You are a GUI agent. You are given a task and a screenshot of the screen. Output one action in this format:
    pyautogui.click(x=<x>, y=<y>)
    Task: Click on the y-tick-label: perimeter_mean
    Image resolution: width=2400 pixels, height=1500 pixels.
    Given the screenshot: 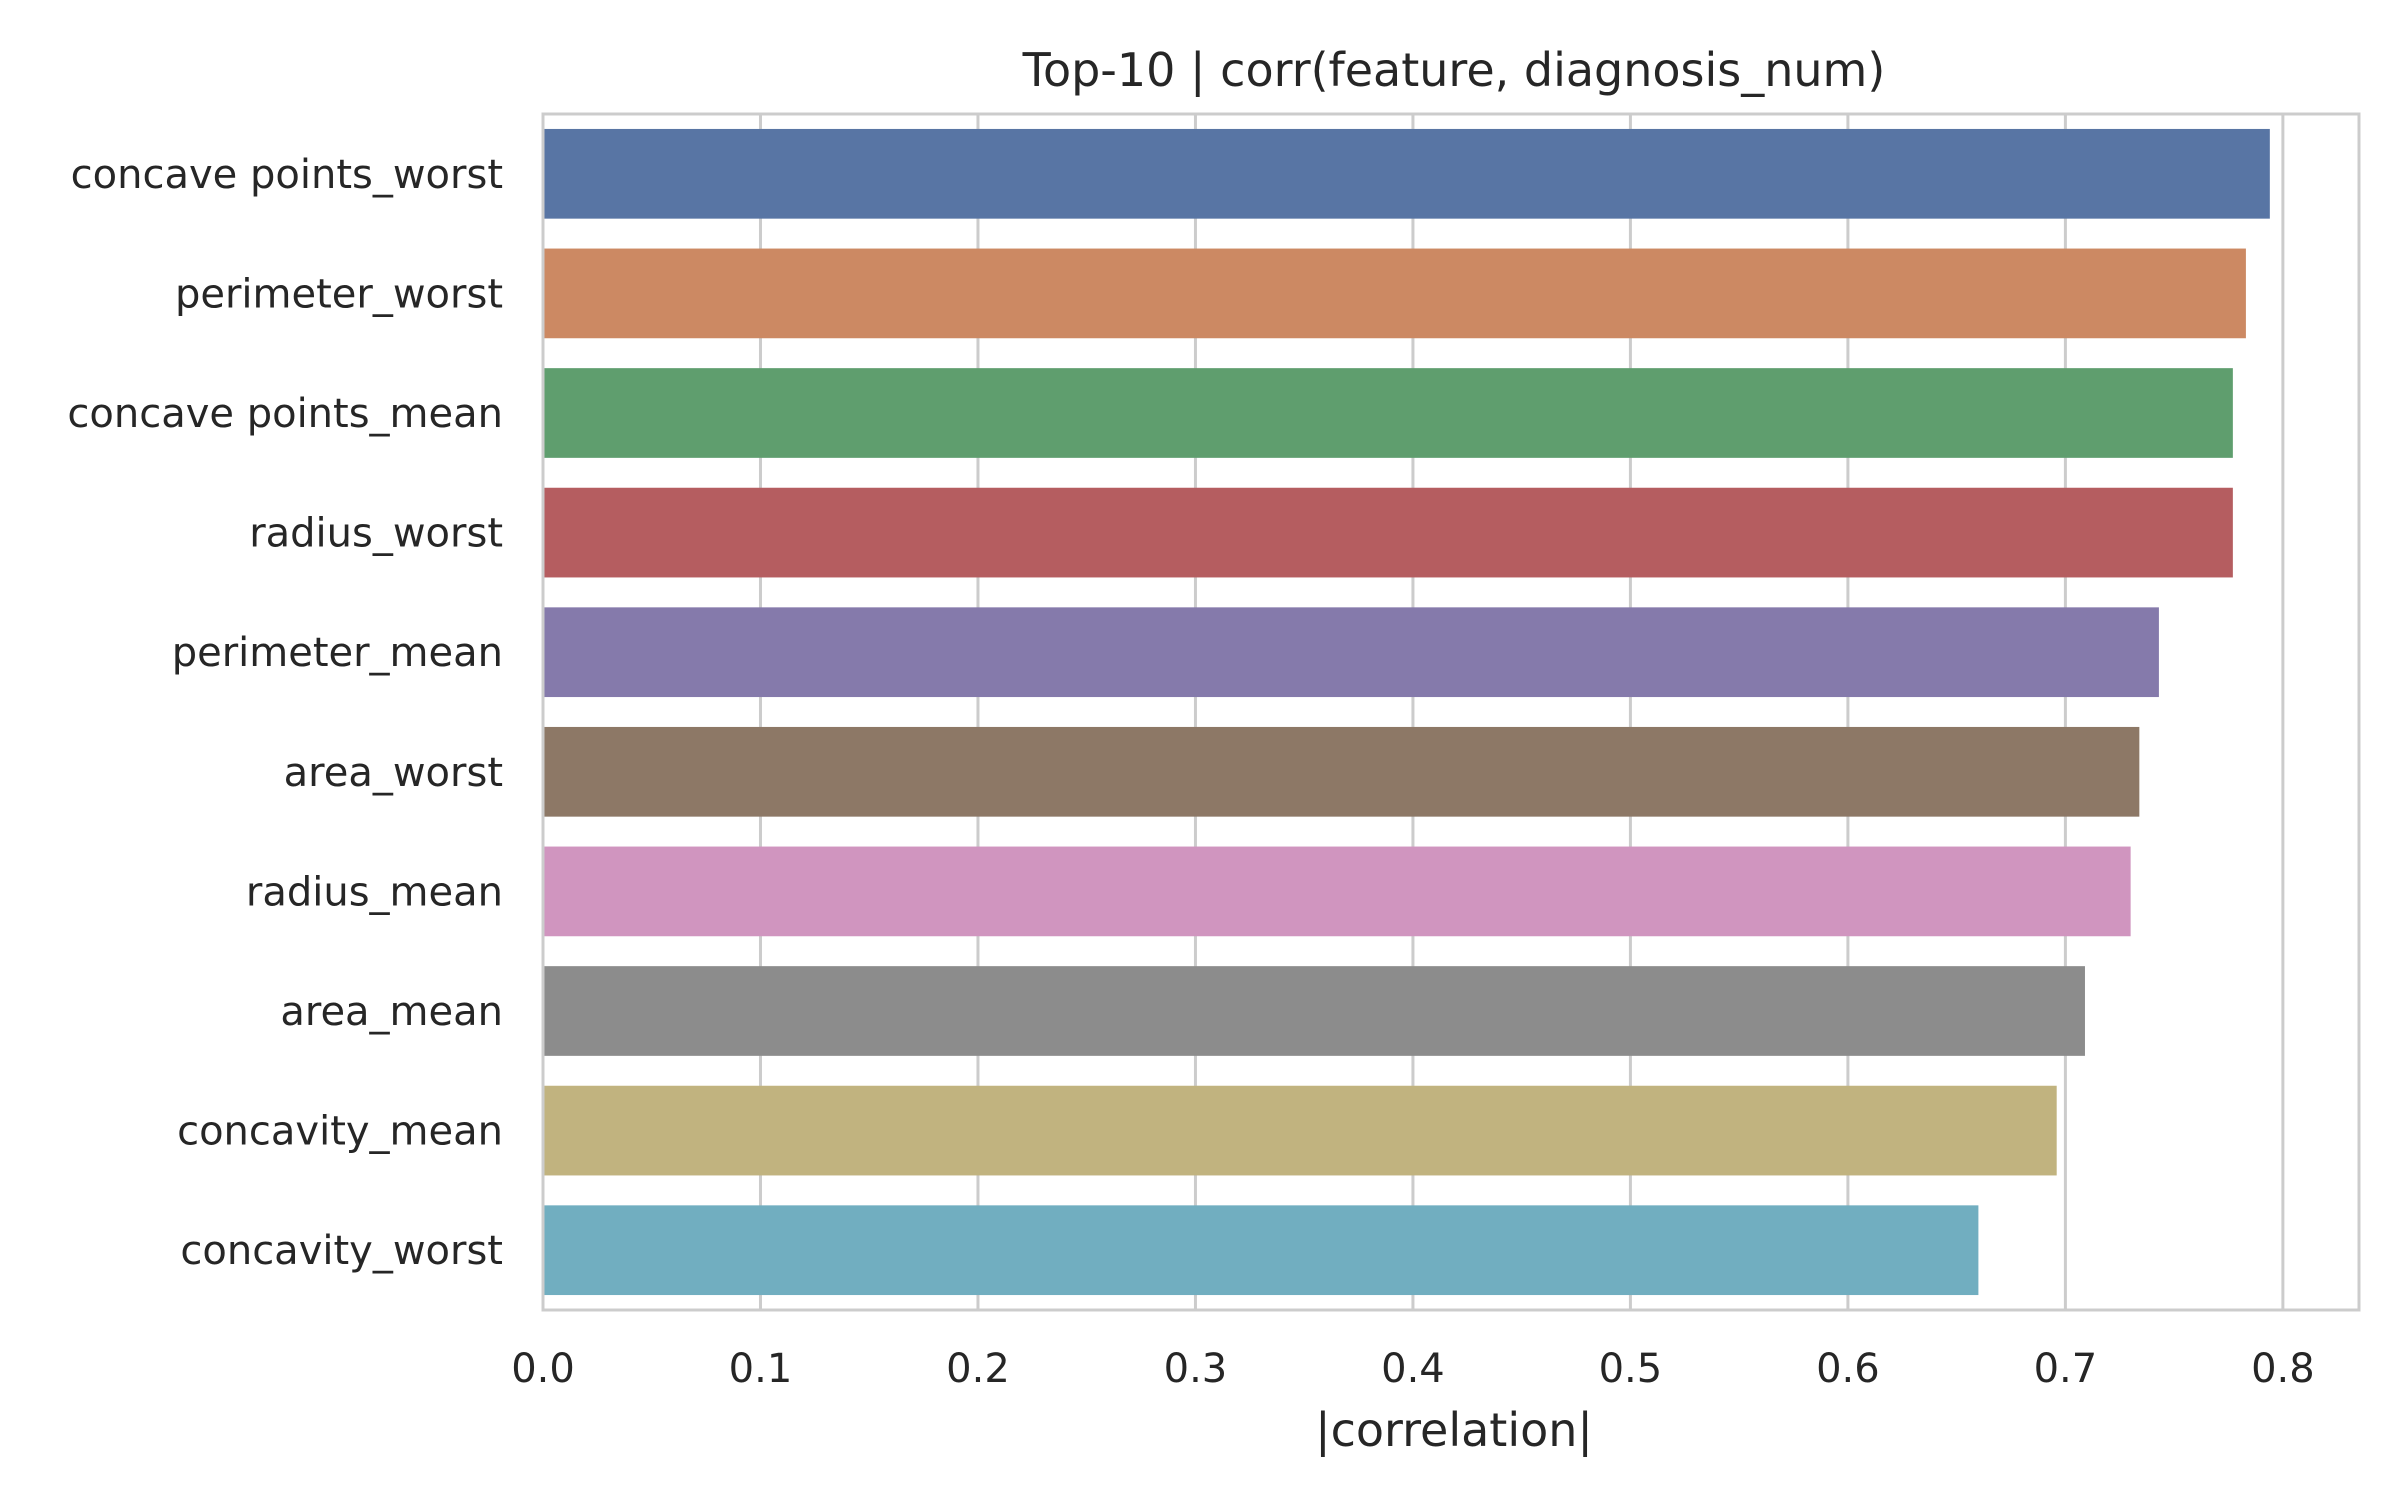 What is the action you would take?
    pyautogui.click(x=337, y=653)
    